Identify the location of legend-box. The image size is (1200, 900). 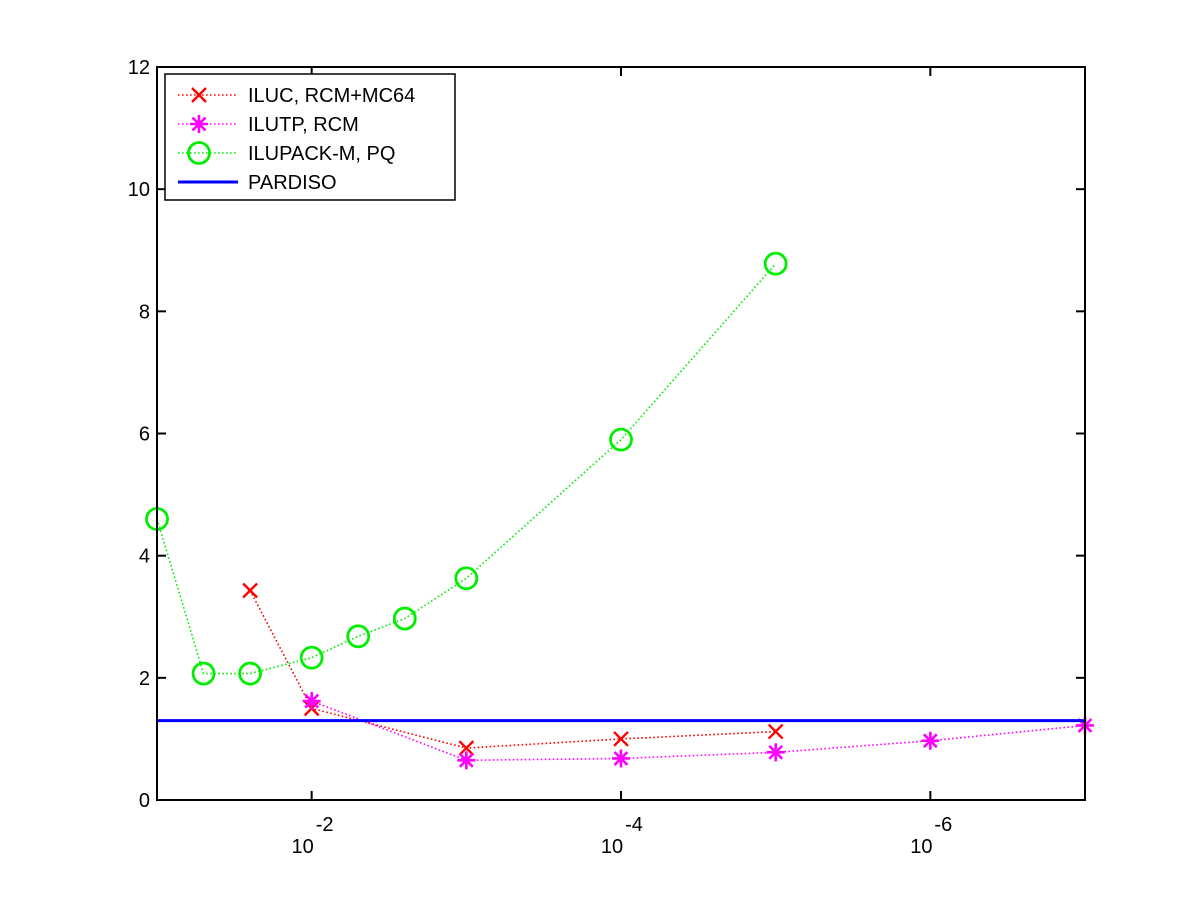
(310, 137).